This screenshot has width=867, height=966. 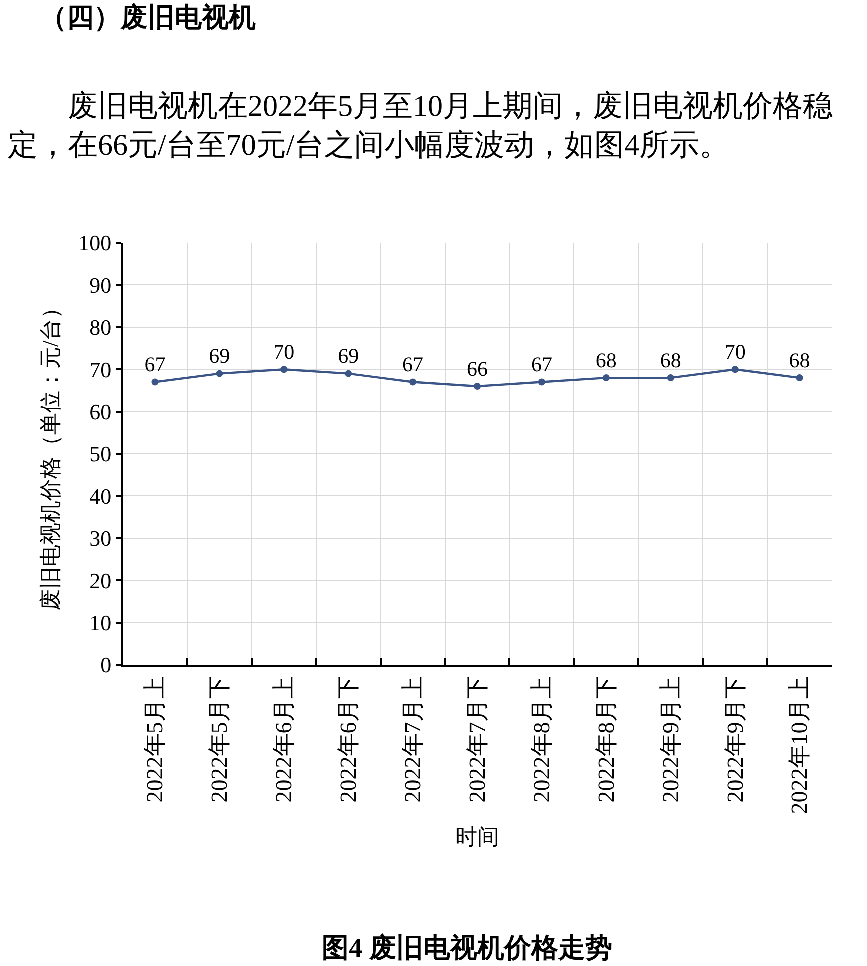 I want to click on y-tick-label: 50, so click(x=101, y=454).